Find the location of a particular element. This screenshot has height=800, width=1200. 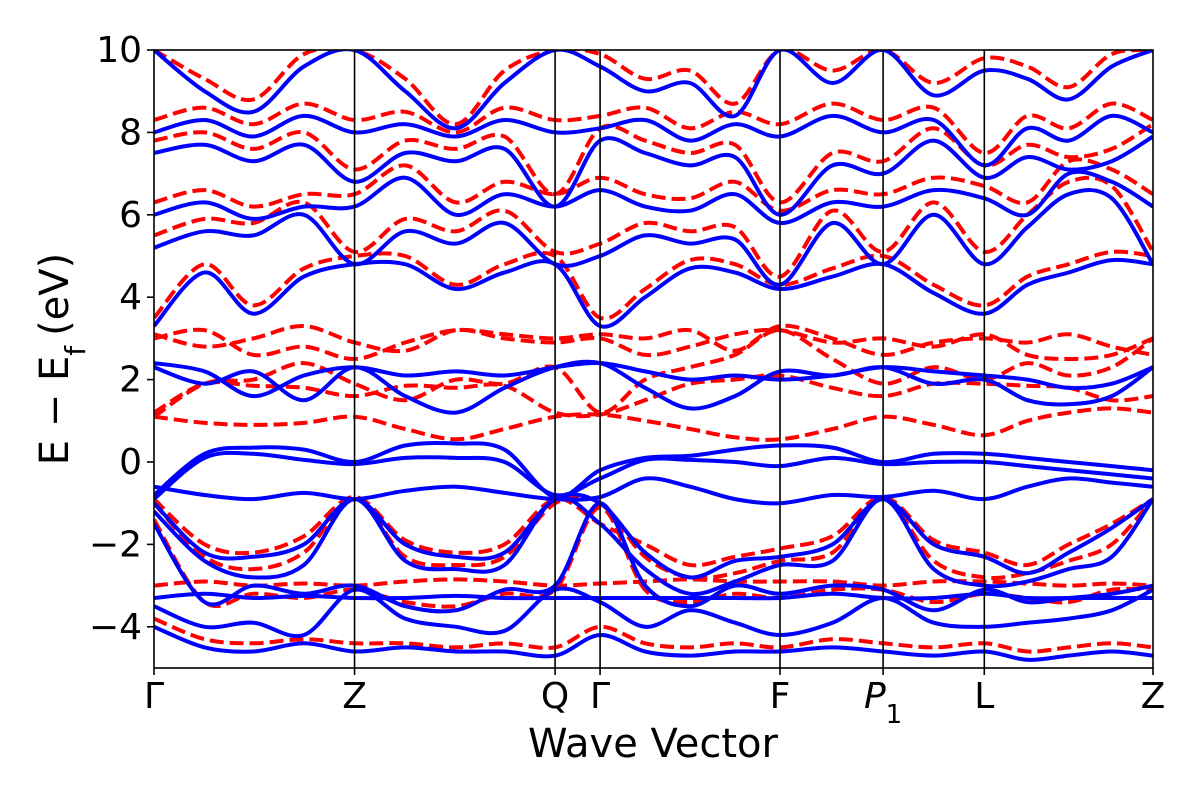

x-tick-label-2: Q is located at coordinates (555, 696).